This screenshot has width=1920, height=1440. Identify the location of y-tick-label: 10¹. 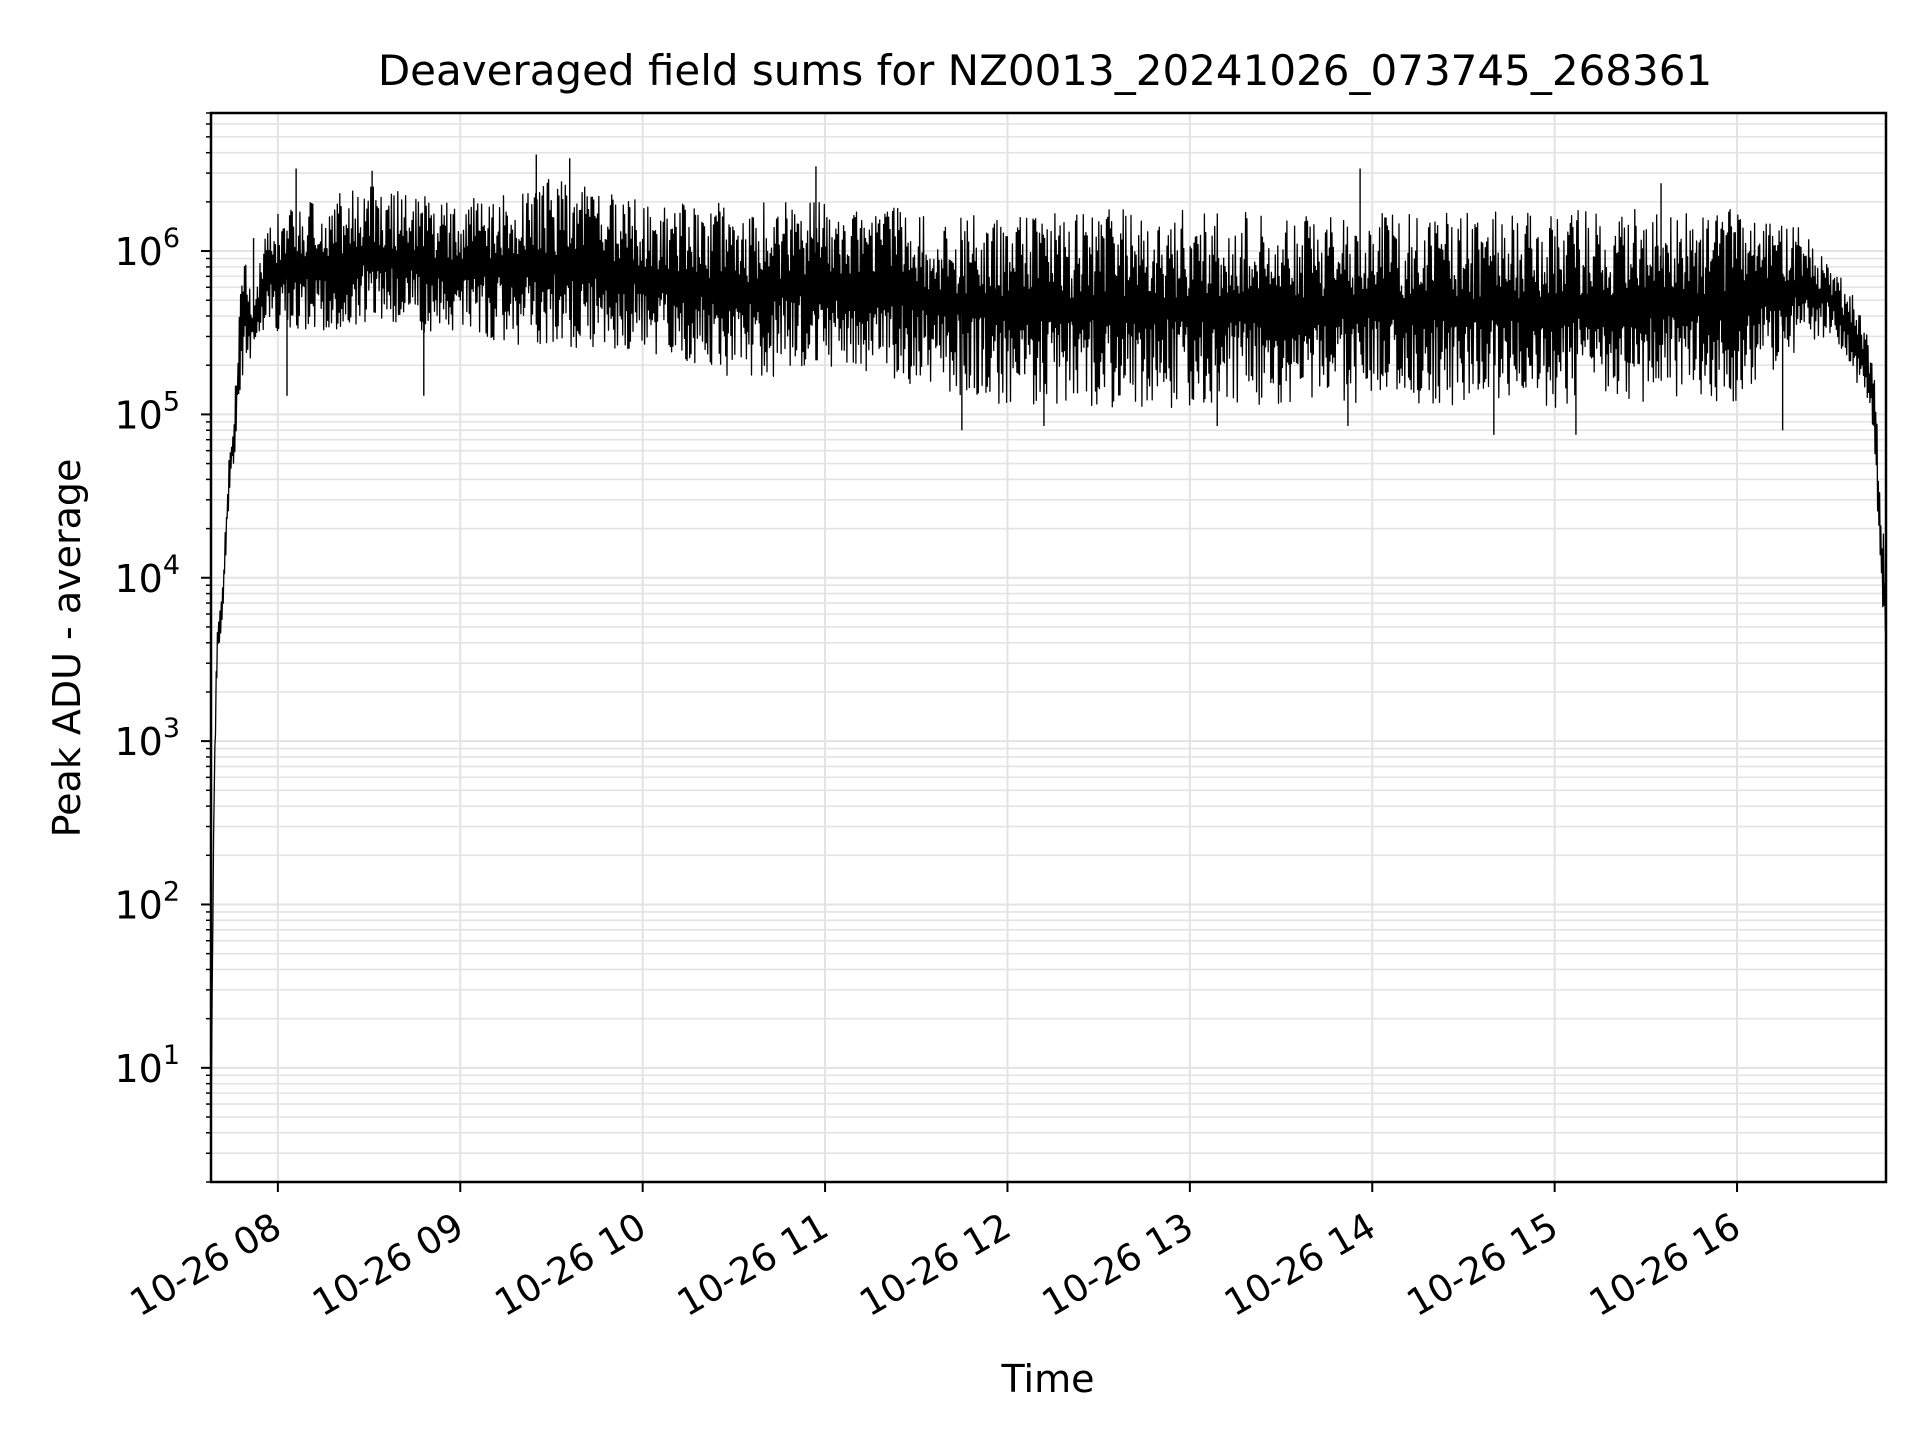
(147, 1065).